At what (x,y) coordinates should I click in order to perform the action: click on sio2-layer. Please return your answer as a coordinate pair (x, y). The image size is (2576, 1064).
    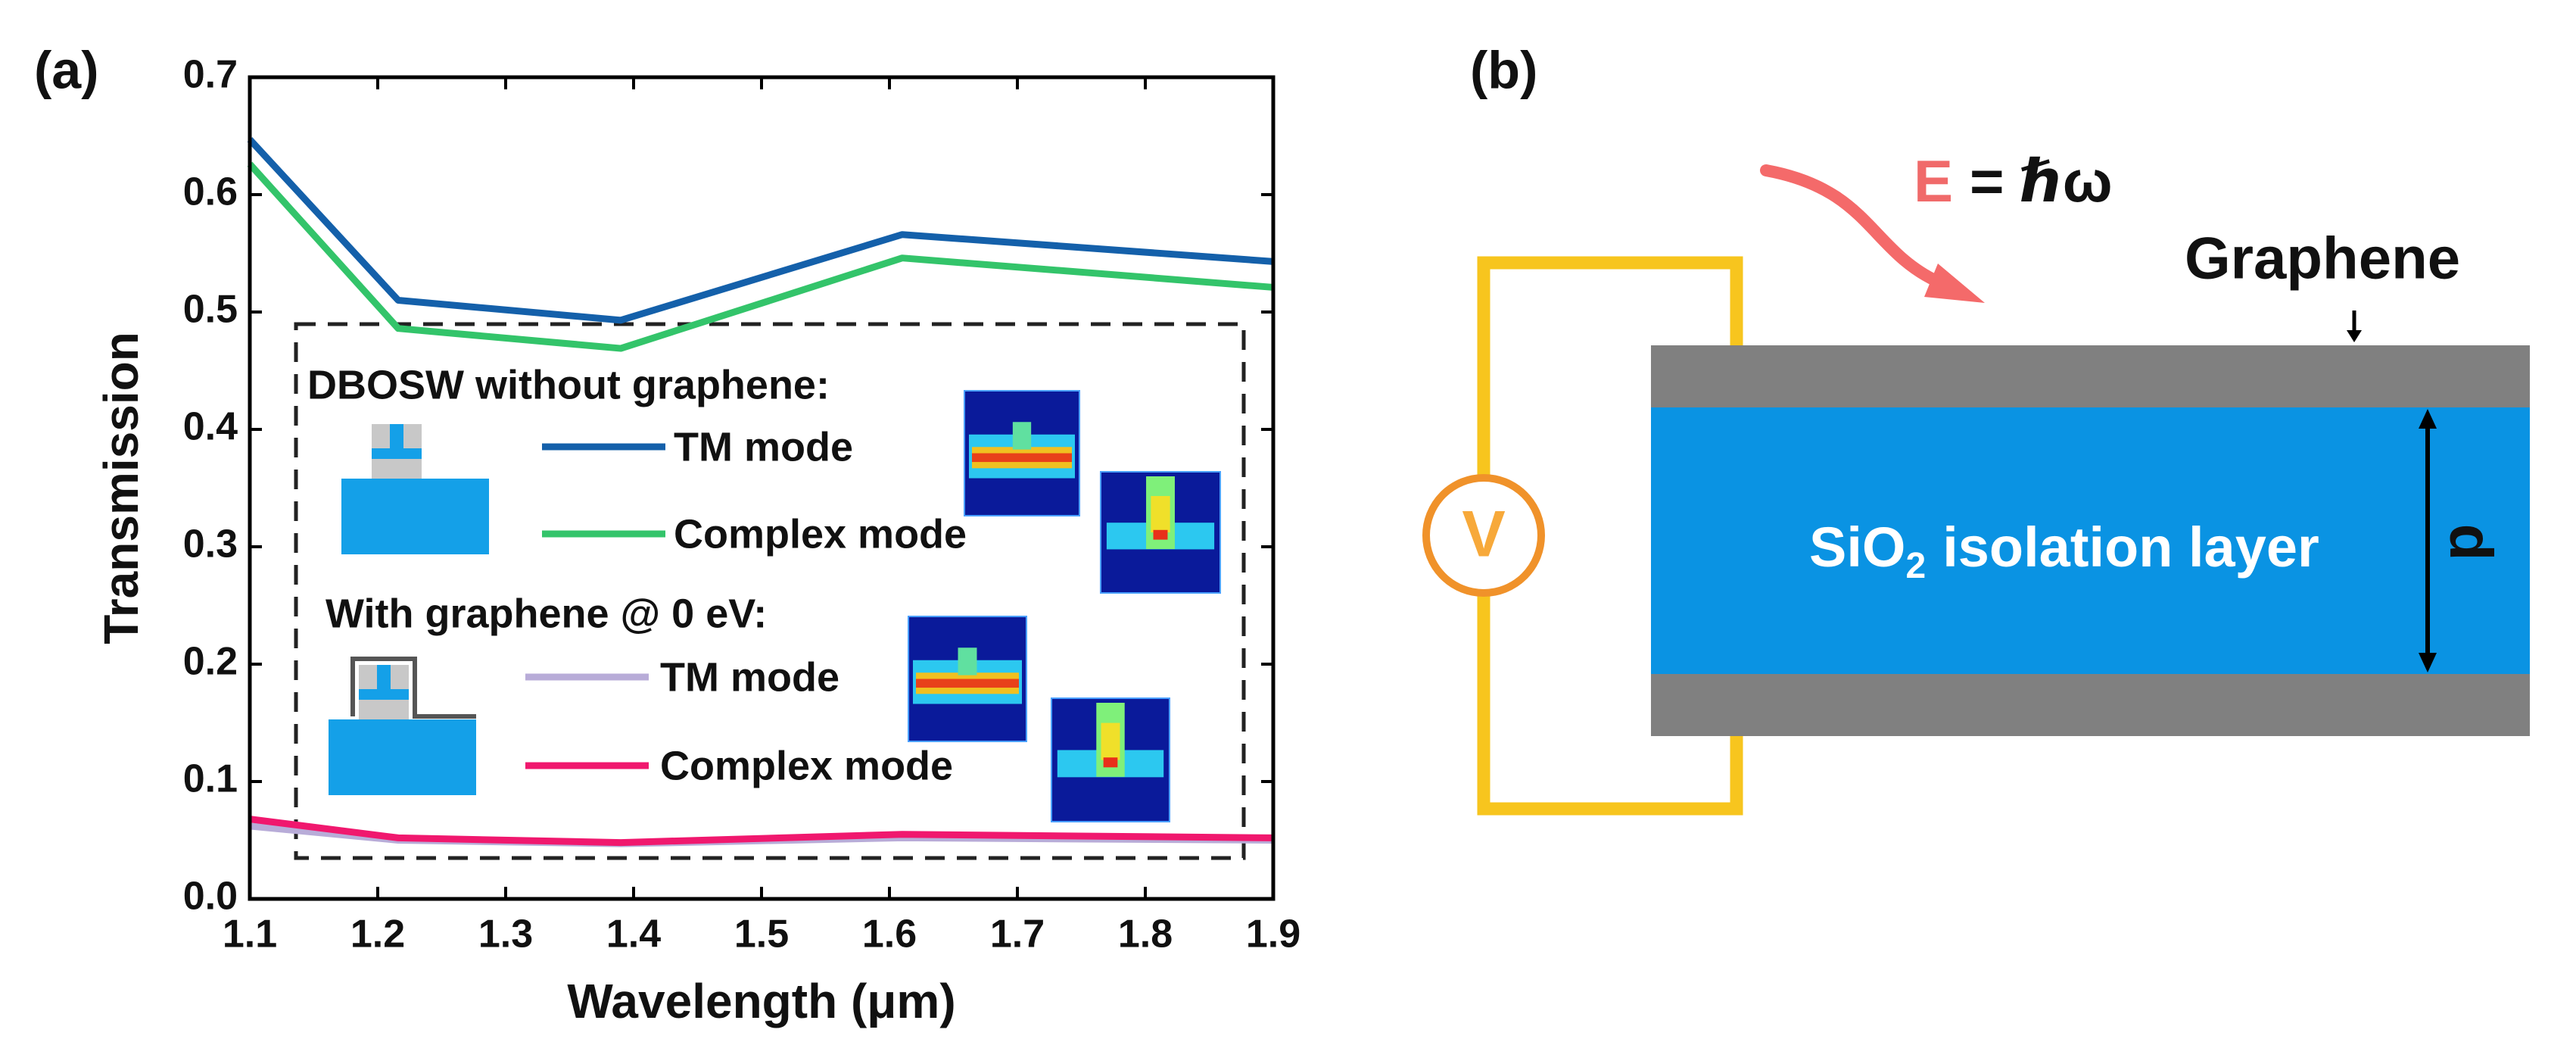
    Looking at the image, I should click on (2090, 540).